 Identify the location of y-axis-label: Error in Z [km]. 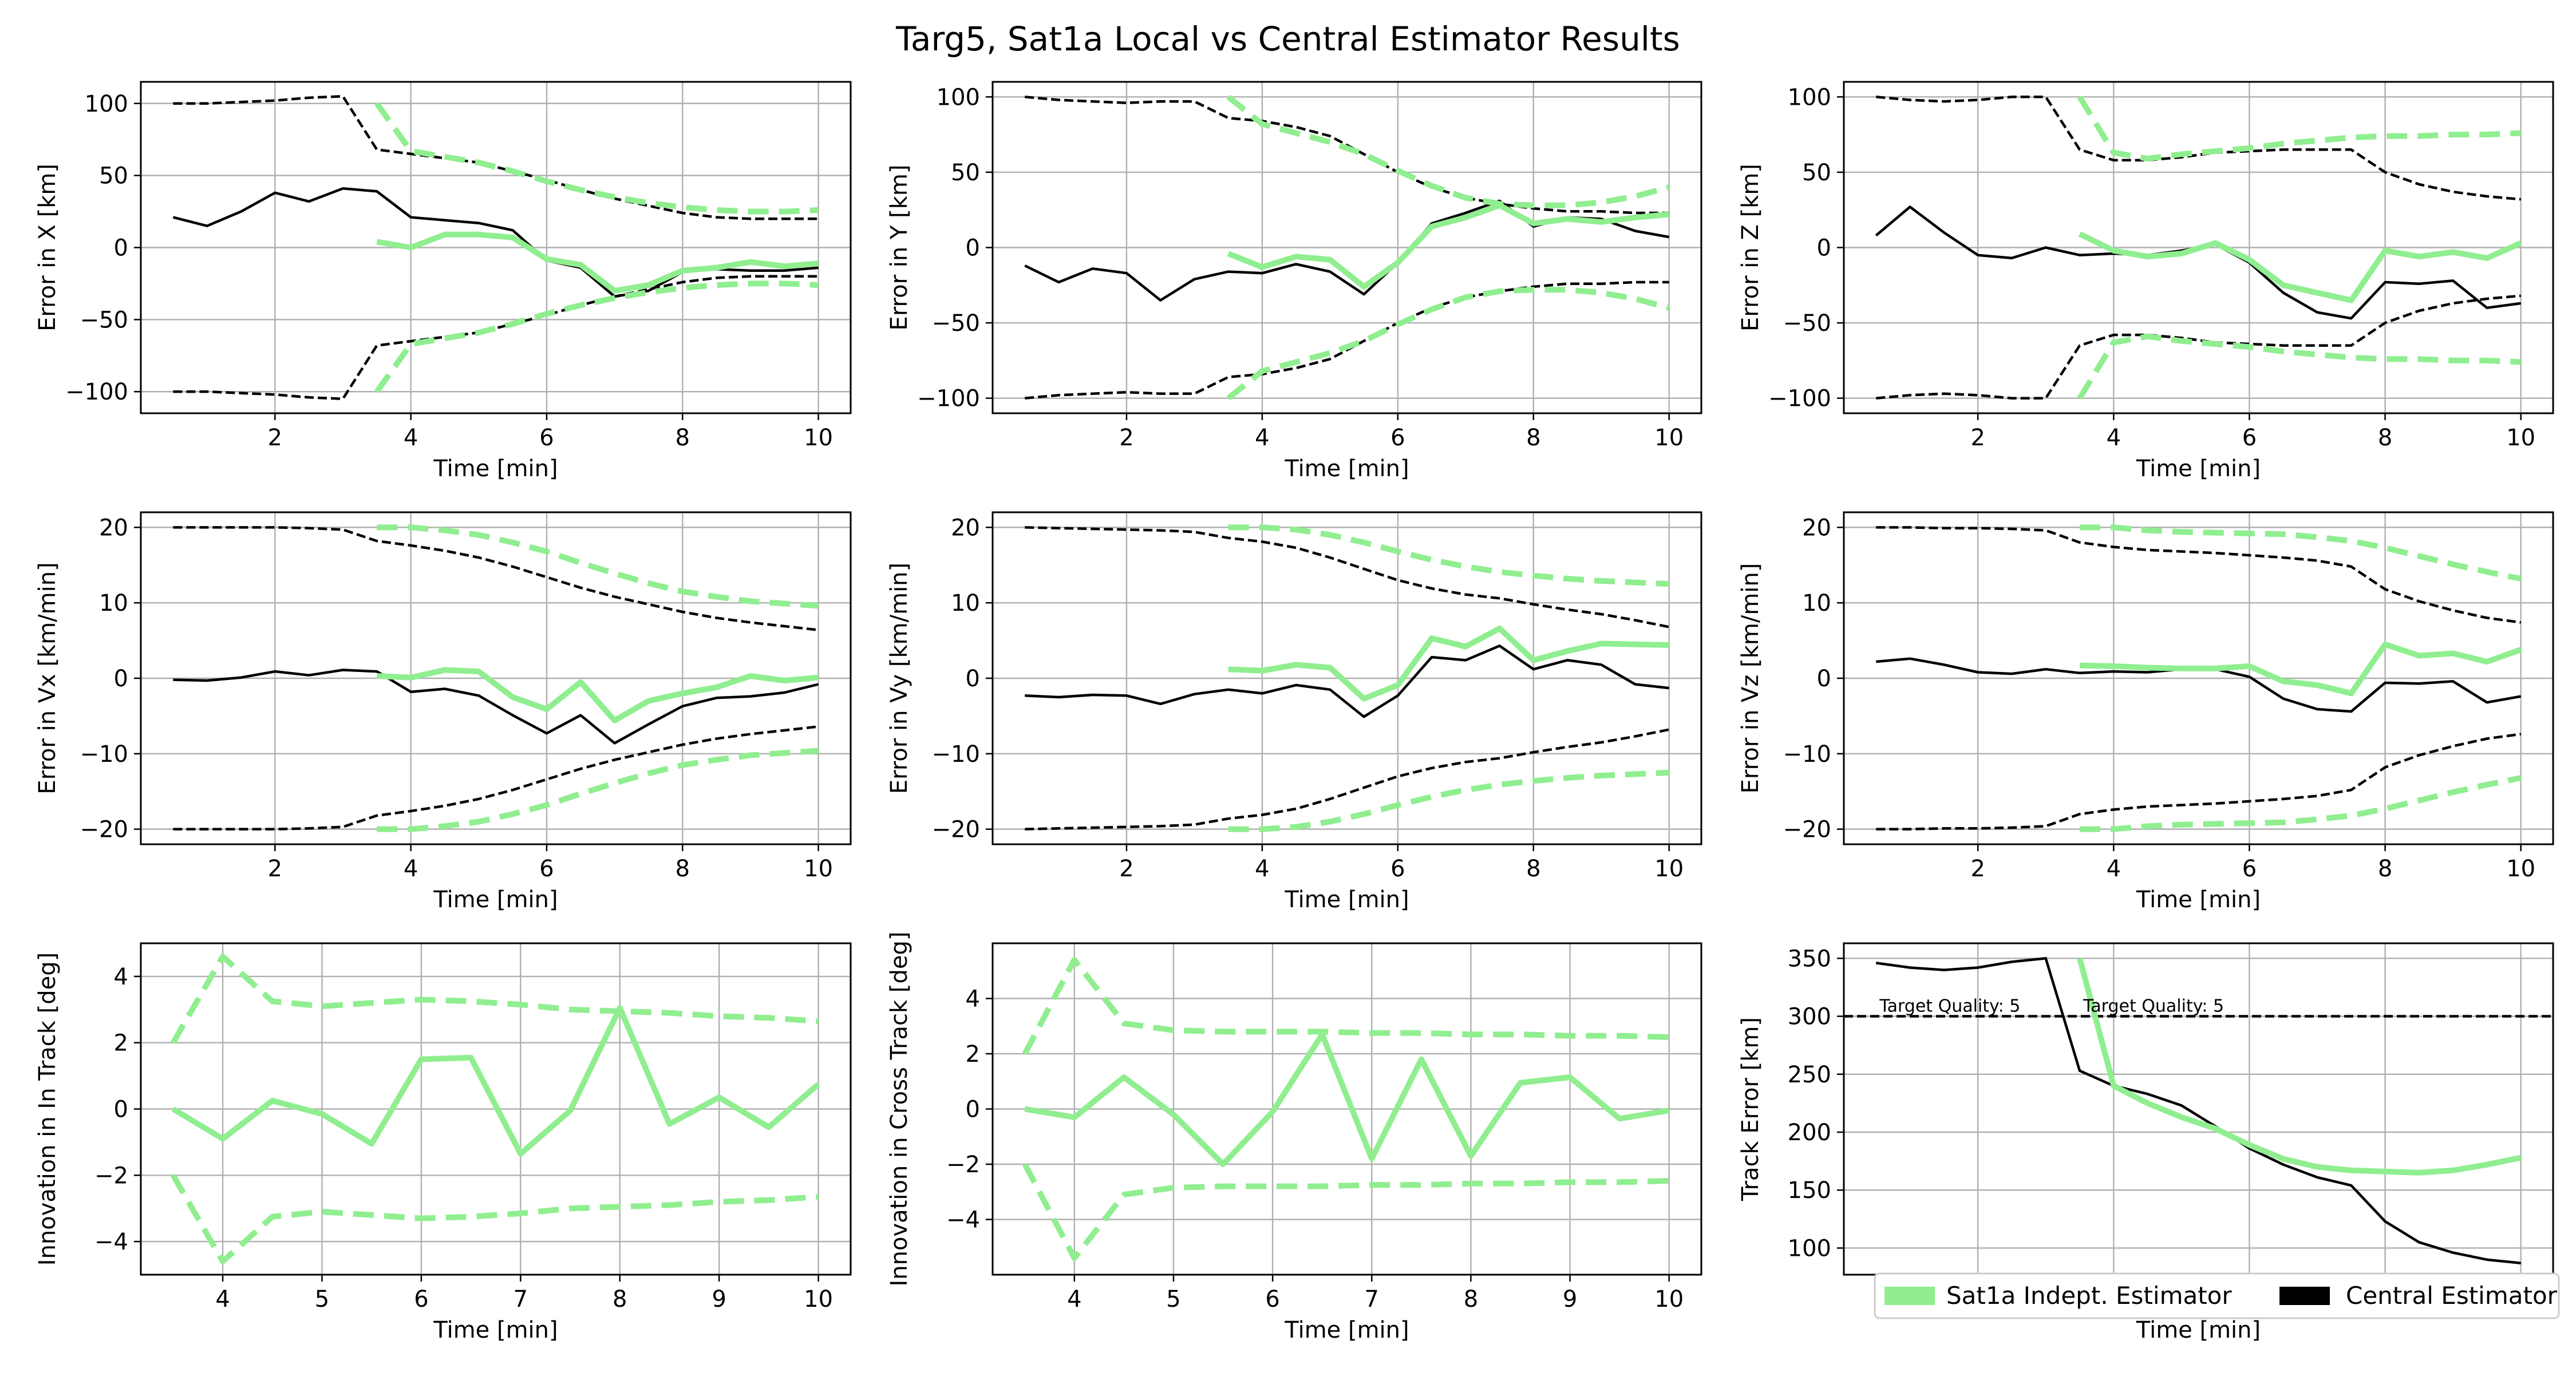
(1750, 247).